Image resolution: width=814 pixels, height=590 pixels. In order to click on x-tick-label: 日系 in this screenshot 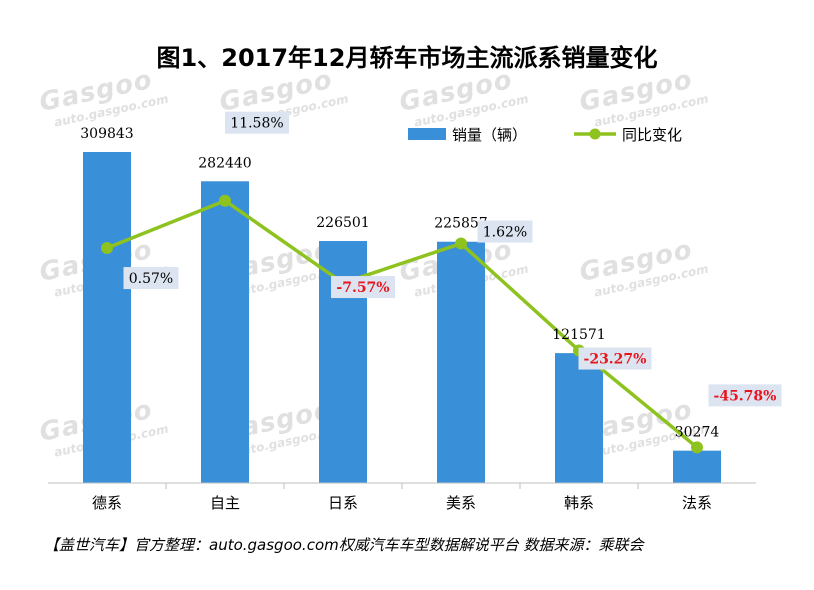, I will do `click(343, 503)`.